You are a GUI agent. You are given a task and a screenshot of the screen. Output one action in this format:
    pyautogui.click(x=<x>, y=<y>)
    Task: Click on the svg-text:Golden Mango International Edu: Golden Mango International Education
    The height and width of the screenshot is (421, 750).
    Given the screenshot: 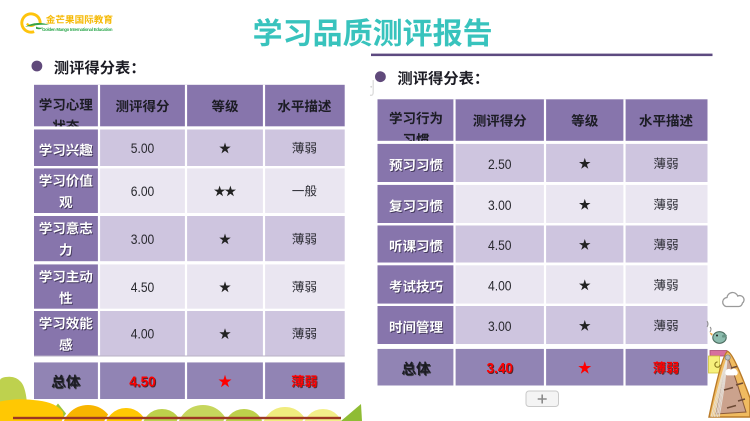 What is the action you would take?
    pyautogui.click(x=77, y=29)
    